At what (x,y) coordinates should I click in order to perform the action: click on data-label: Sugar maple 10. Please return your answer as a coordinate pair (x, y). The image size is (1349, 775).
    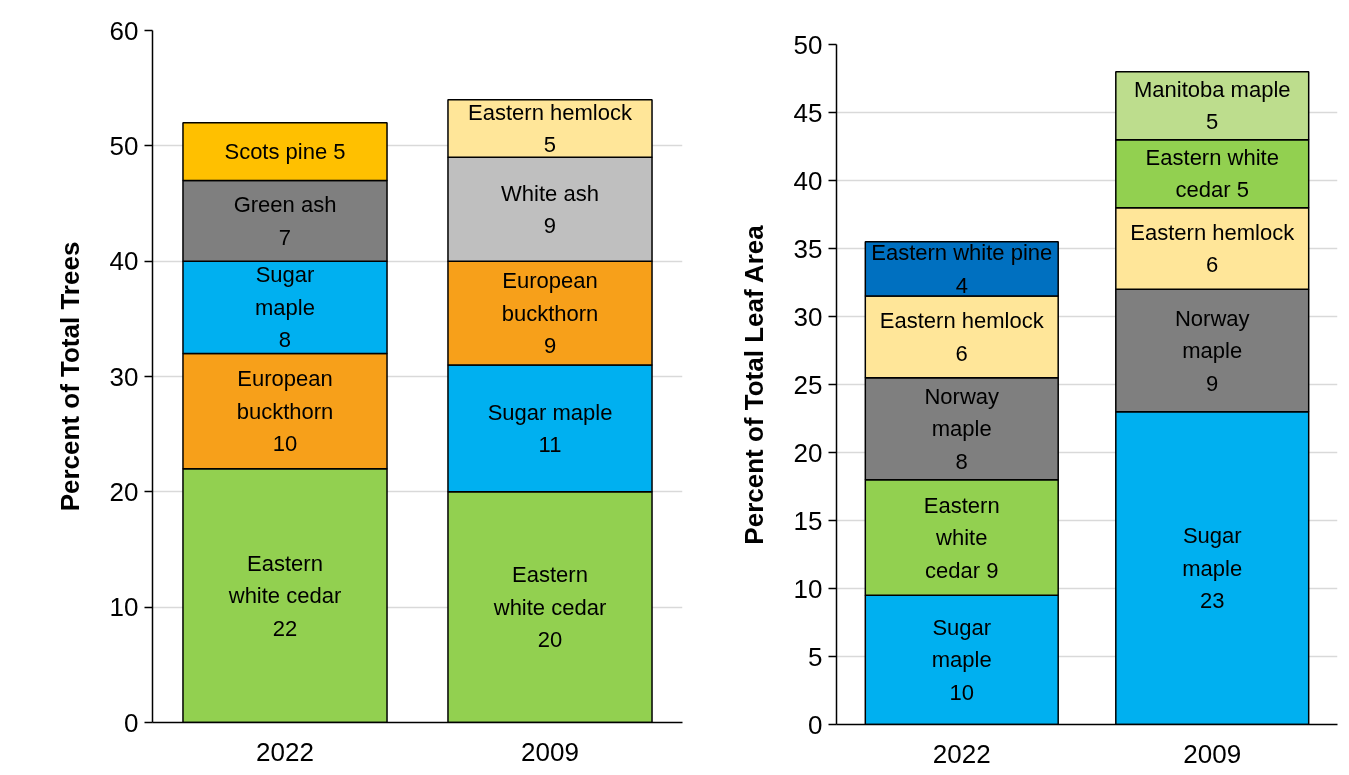
    Looking at the image, I should click on (961, 659).